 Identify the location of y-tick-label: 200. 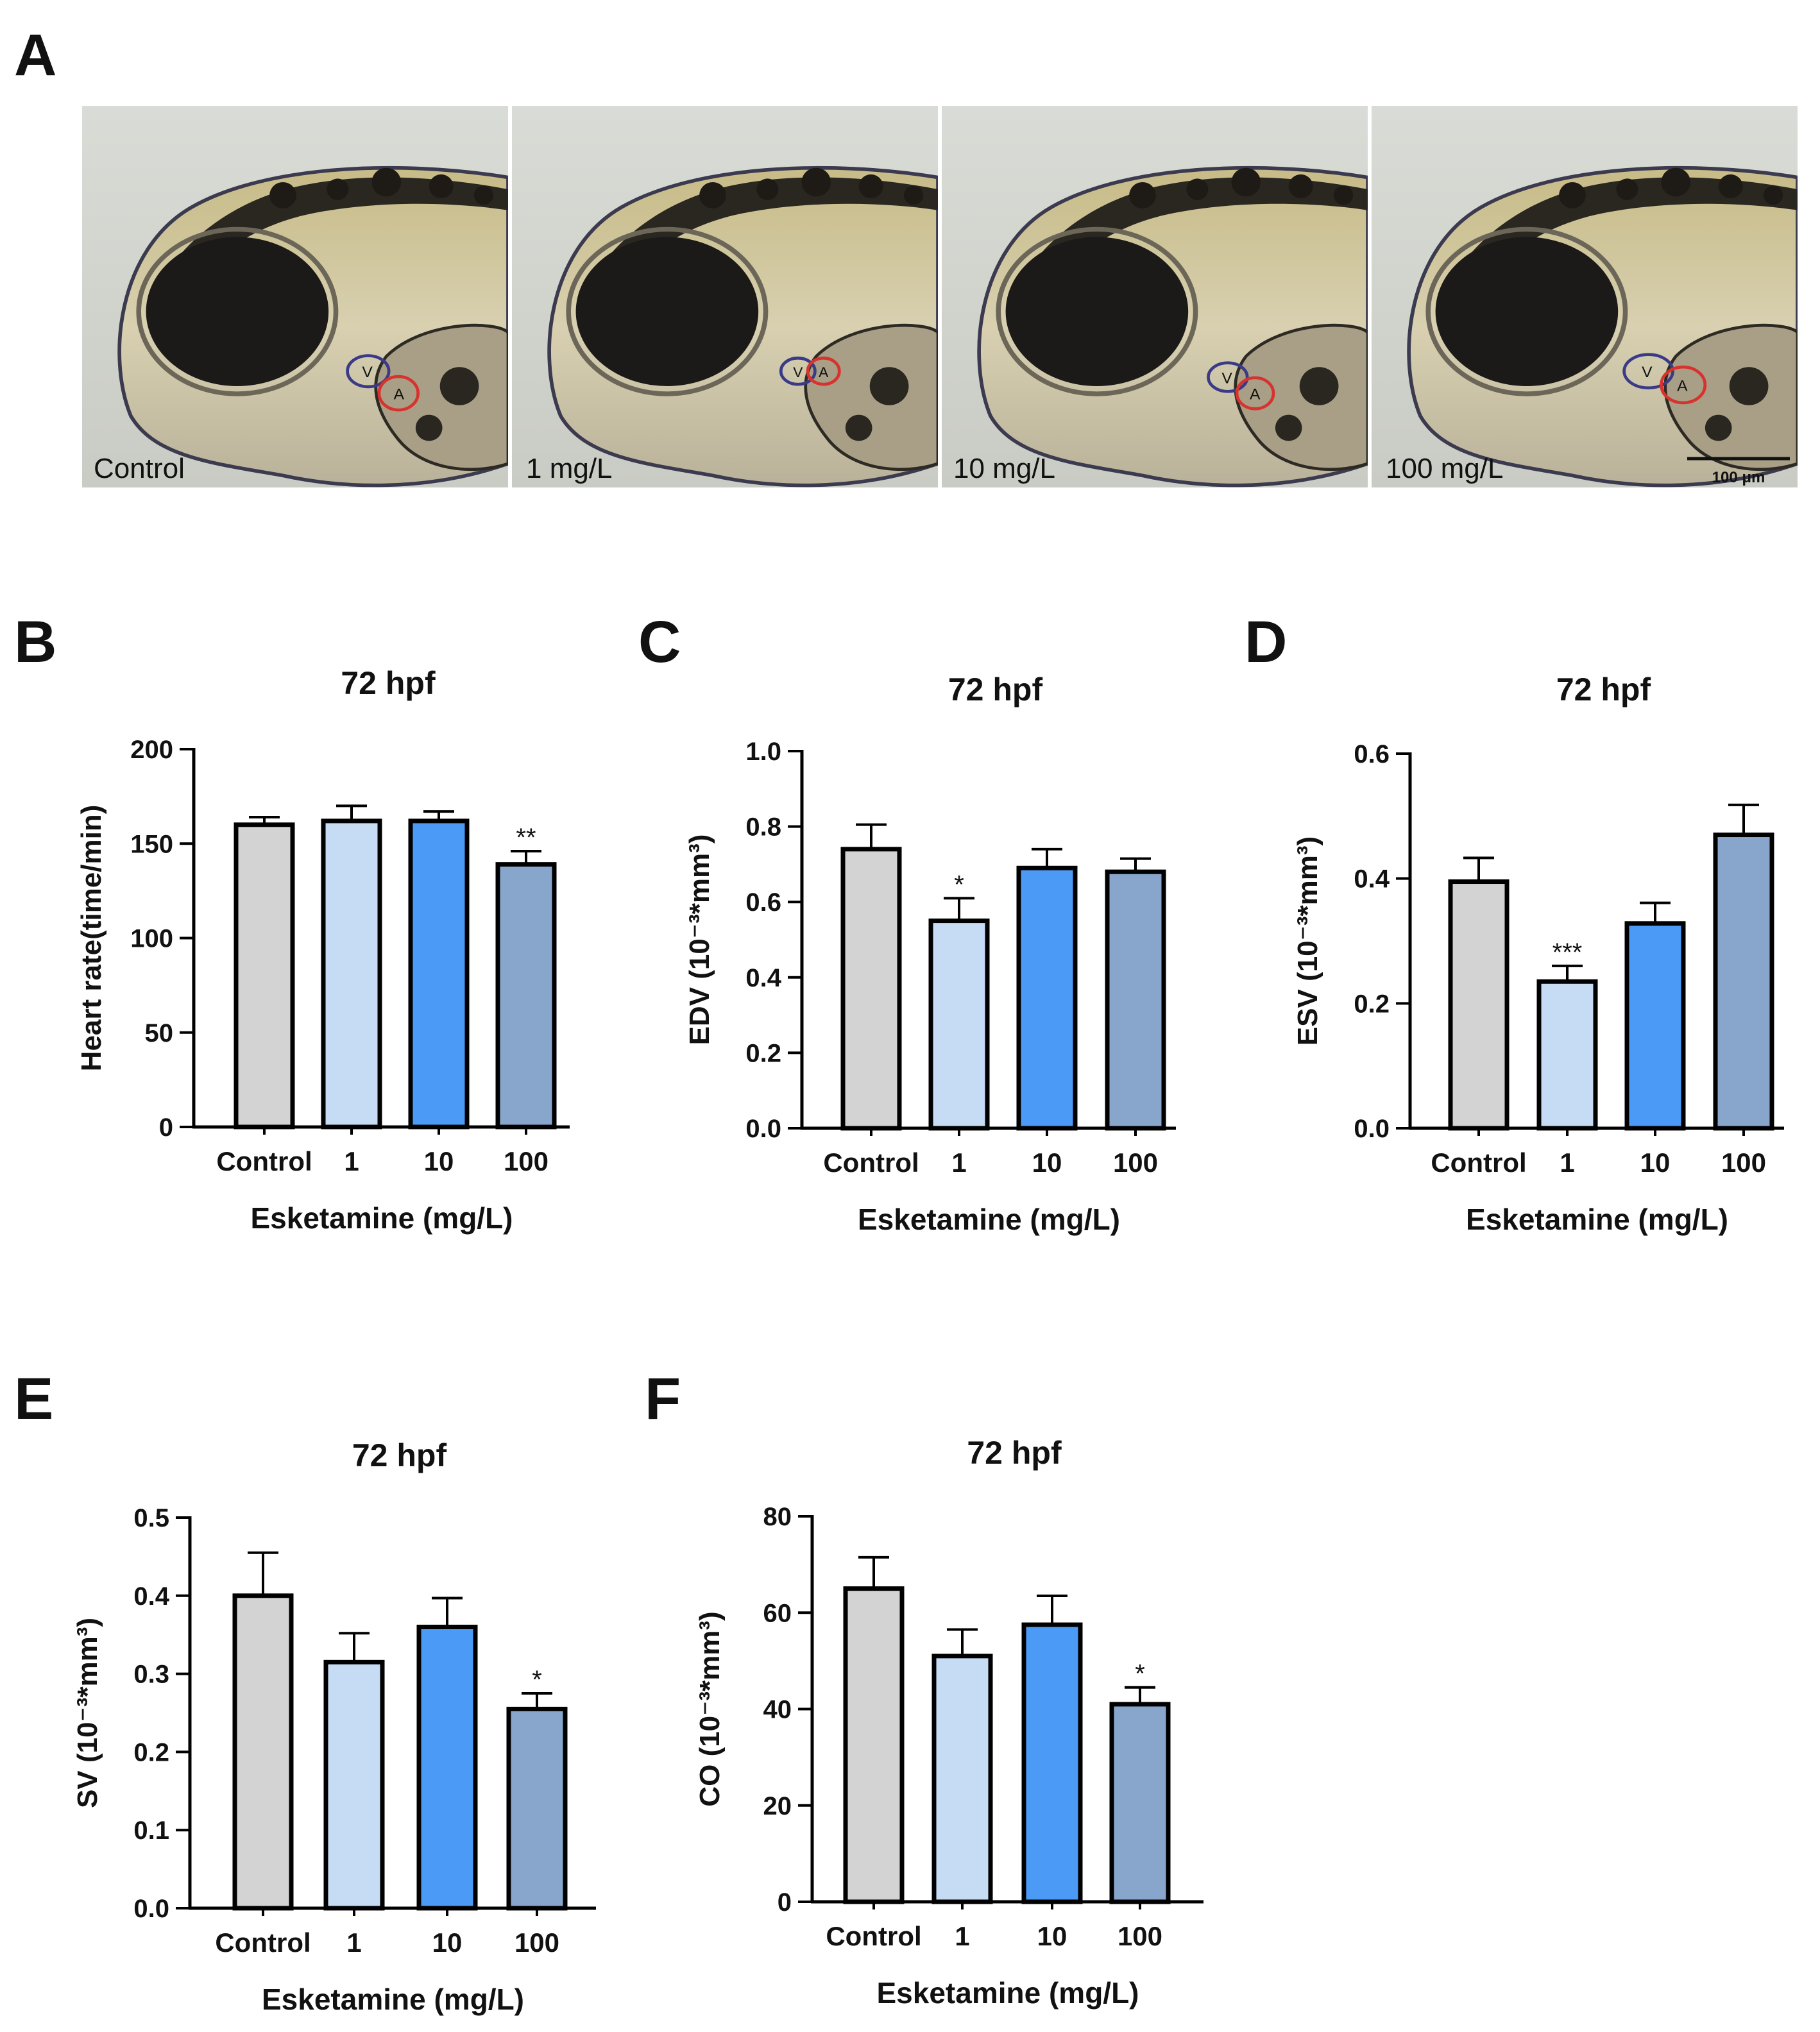
(151, 750).